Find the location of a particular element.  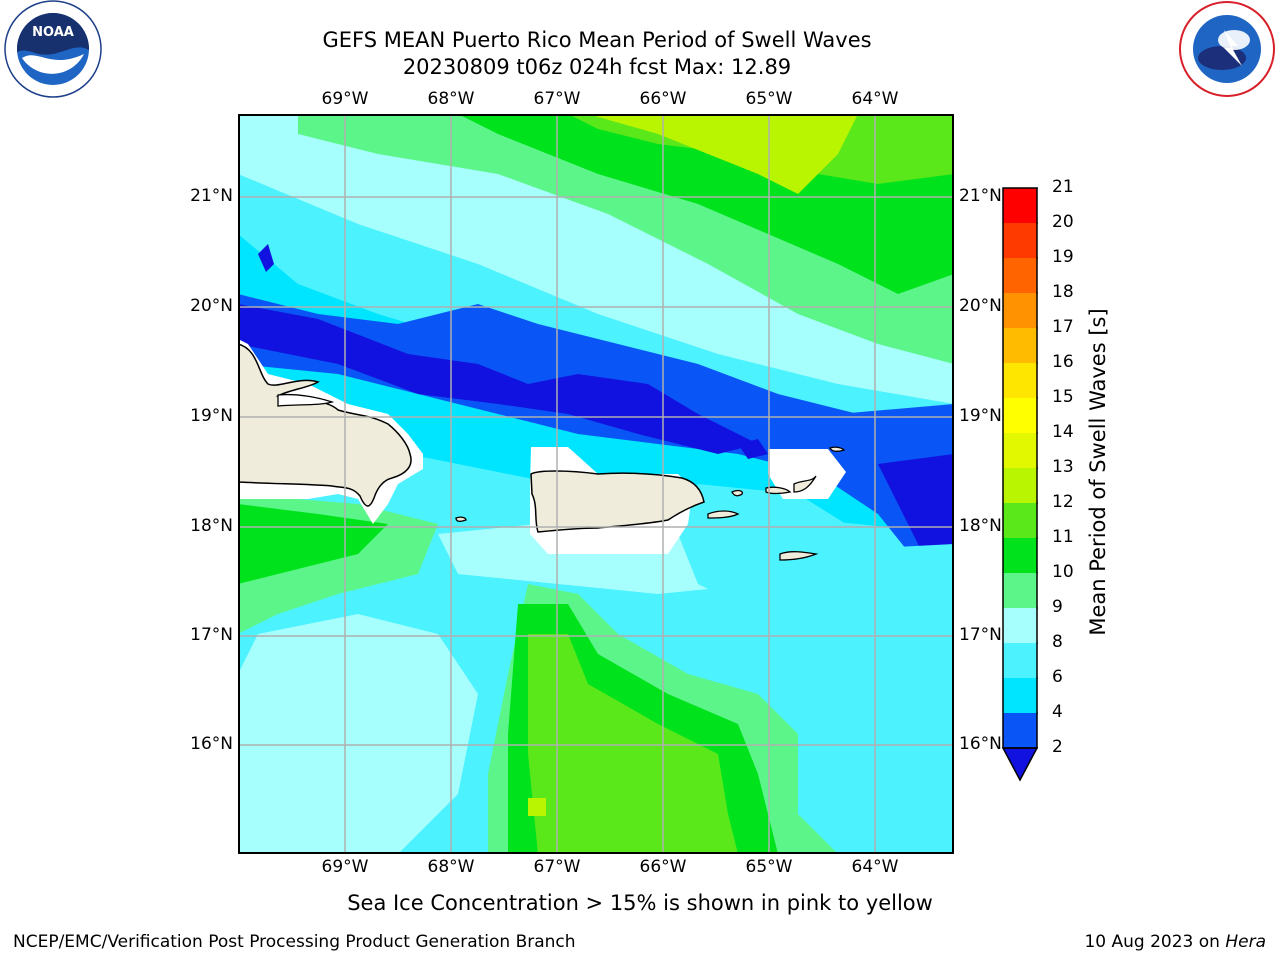

contour-8-9-southwest is located at coordinates (358, 734).